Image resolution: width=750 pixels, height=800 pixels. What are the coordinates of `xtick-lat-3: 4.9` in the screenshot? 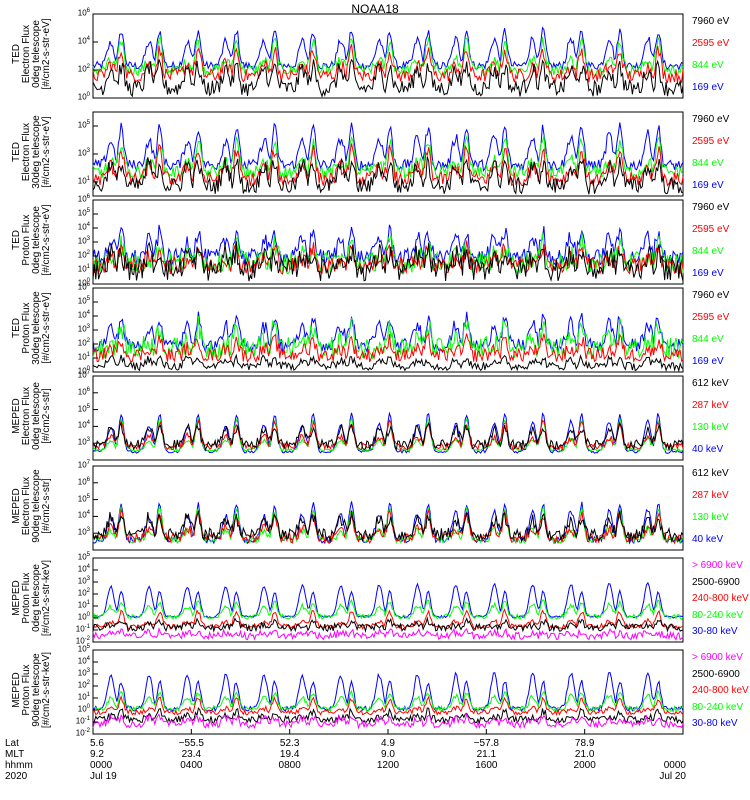 It's located at (388, 743).